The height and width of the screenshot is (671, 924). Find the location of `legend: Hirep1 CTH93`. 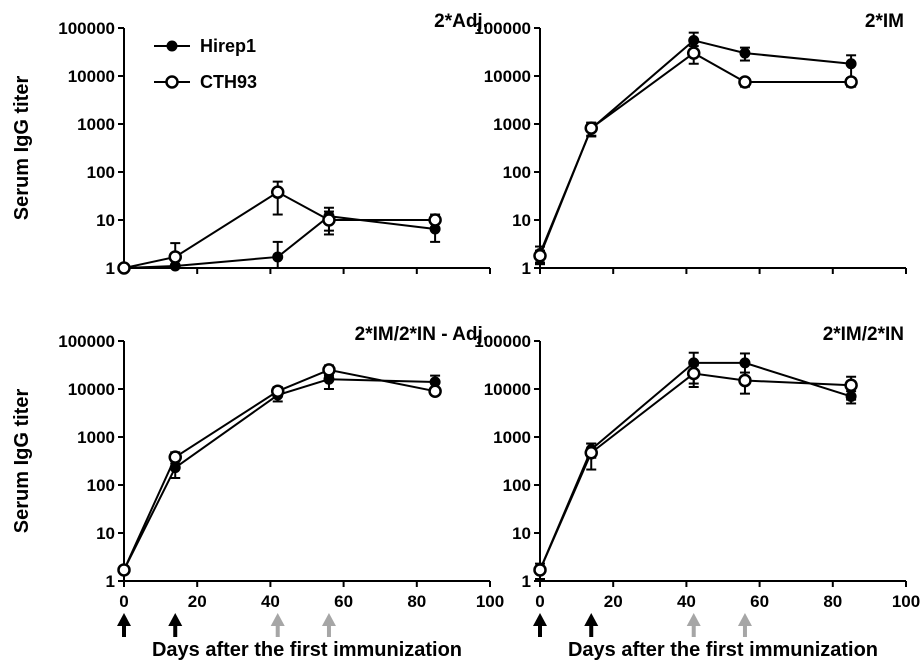

legend: Hirep1 CTH93 is located at coordinates (205, 64).